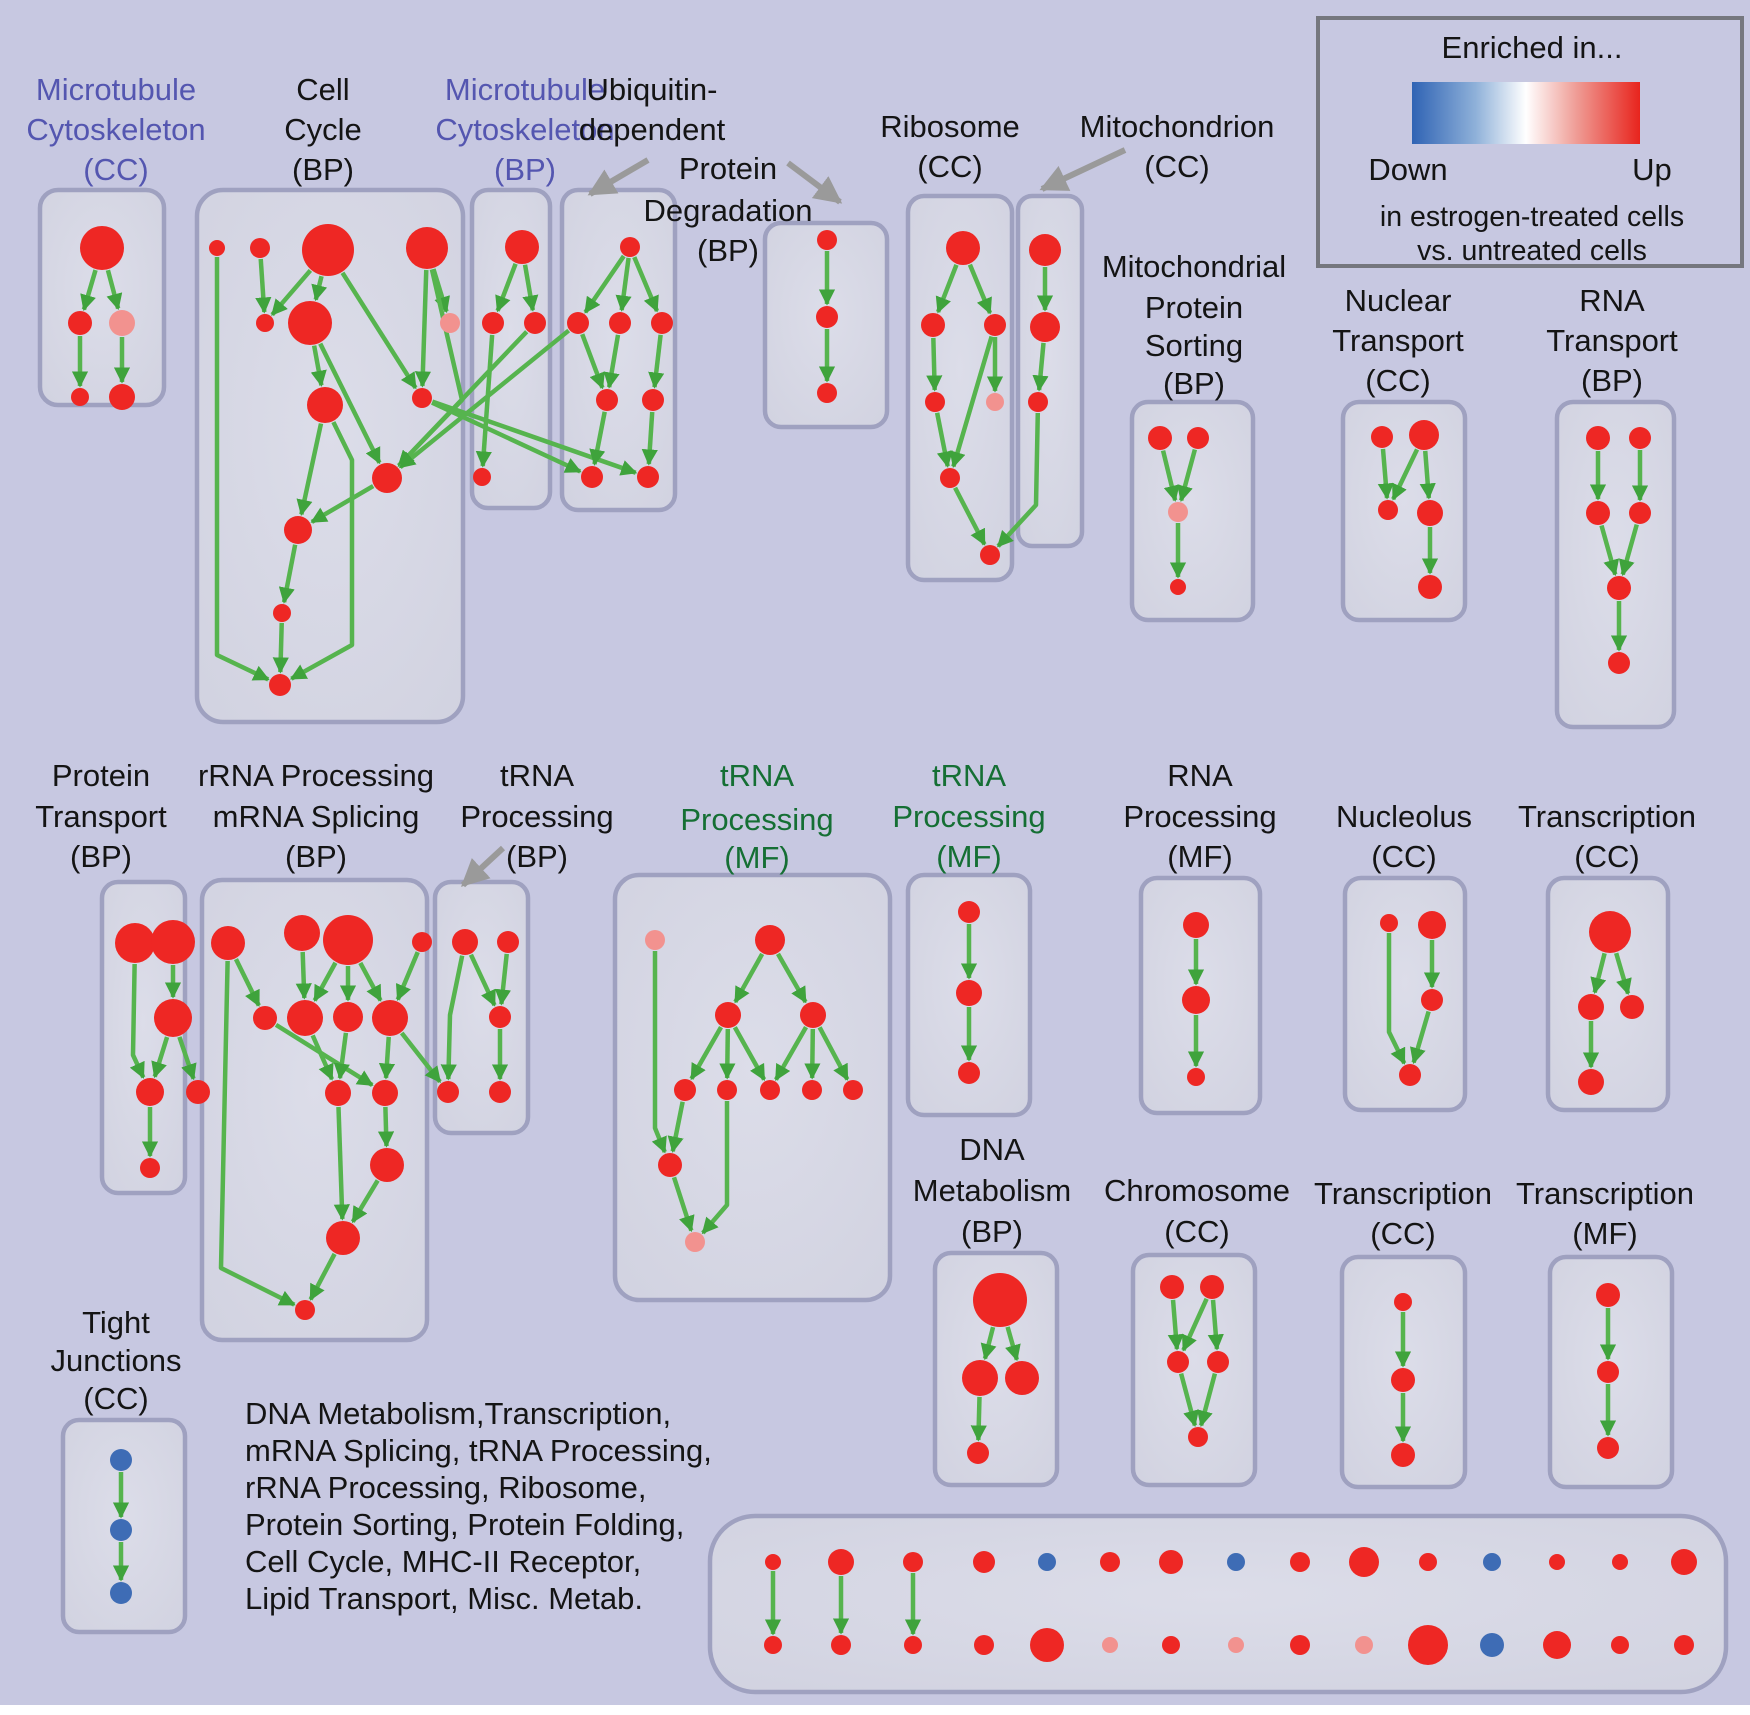 The width and height of the screenshot is (1750, 1715). I want to click on node-y7t, so click(1171, 1562).